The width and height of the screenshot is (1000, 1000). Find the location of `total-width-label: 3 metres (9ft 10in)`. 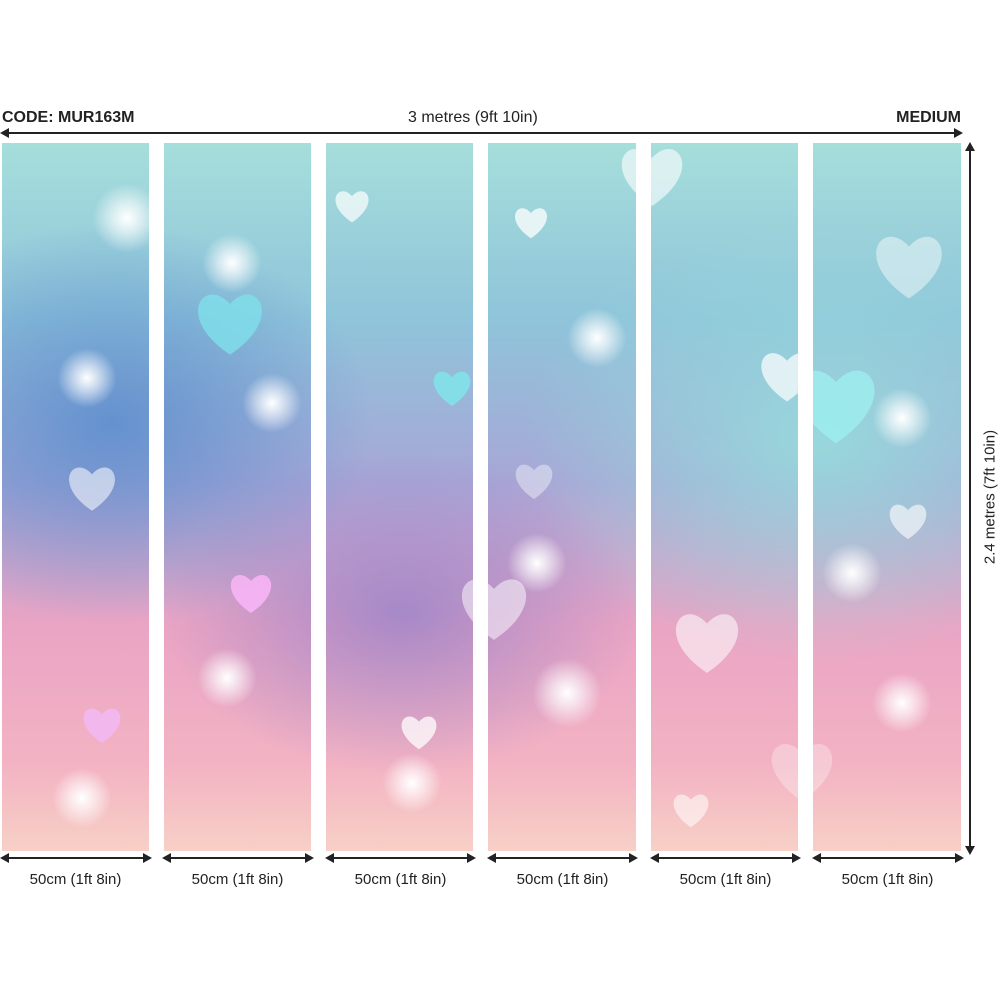

total-width-label: 3 metres (9ft 10in) is located at coordinates (473, 117).